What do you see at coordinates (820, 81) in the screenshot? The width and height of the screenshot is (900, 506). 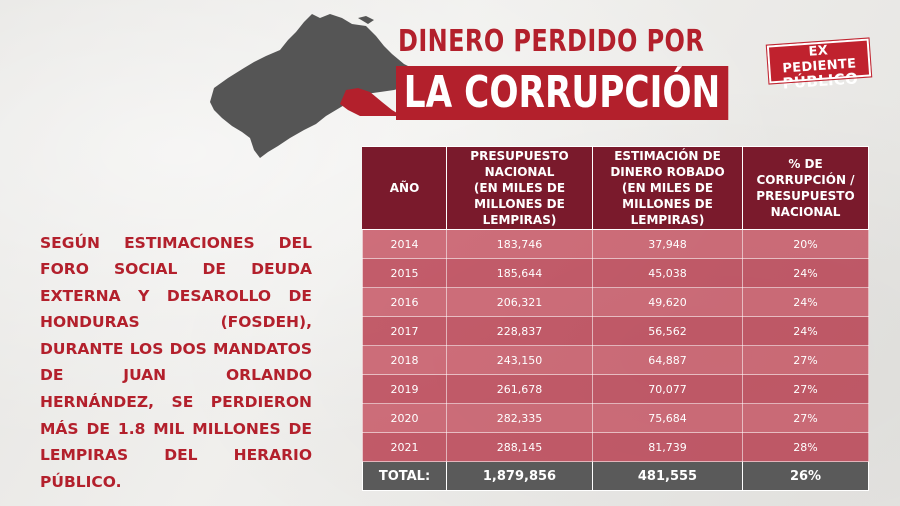 I see `brand-logo-line2: PÚBLICO` at bounding box center [820, 81].